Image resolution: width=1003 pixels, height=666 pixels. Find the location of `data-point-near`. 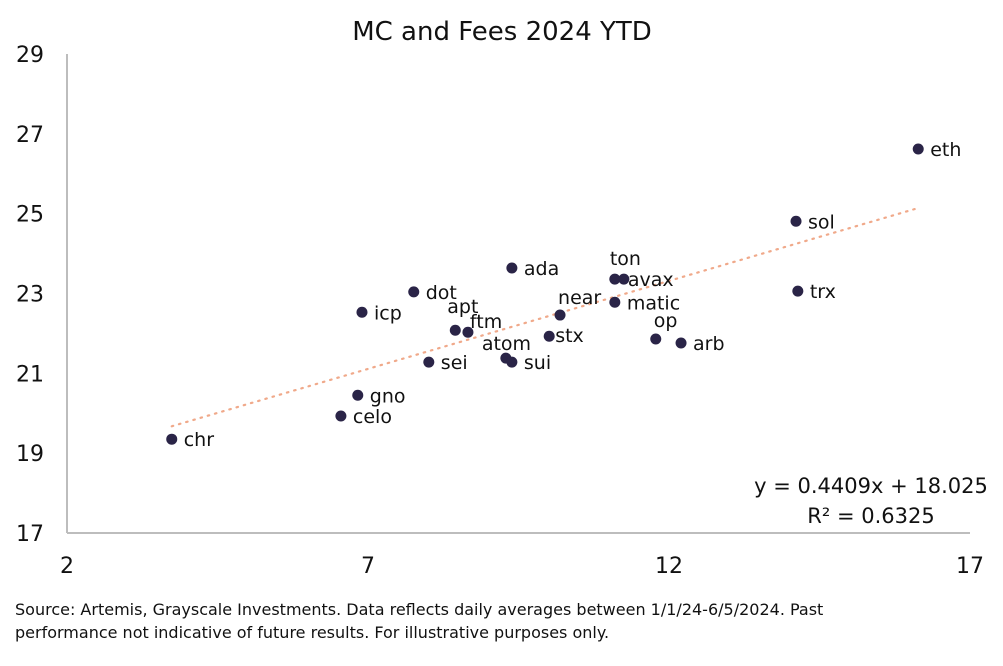

data-point-near is located at coordinates (560, 315).